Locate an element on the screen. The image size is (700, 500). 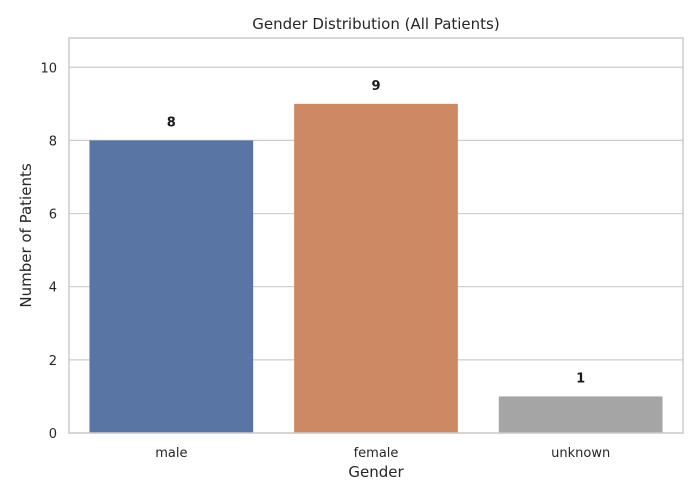
bar-value-label: 9 is located at coordinates (375, 86).